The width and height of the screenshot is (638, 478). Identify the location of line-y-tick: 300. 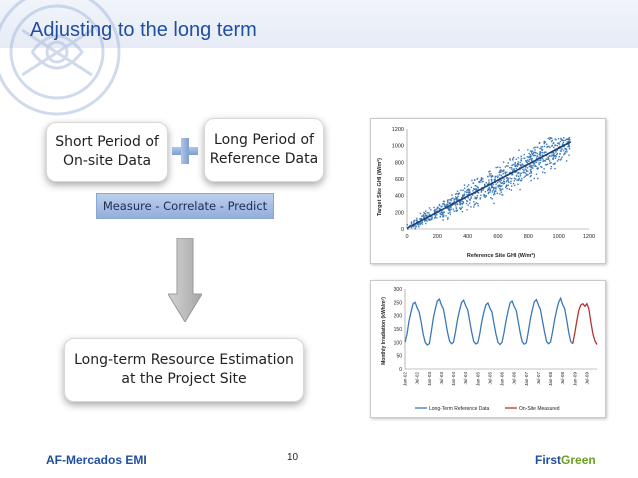
(398, 290).